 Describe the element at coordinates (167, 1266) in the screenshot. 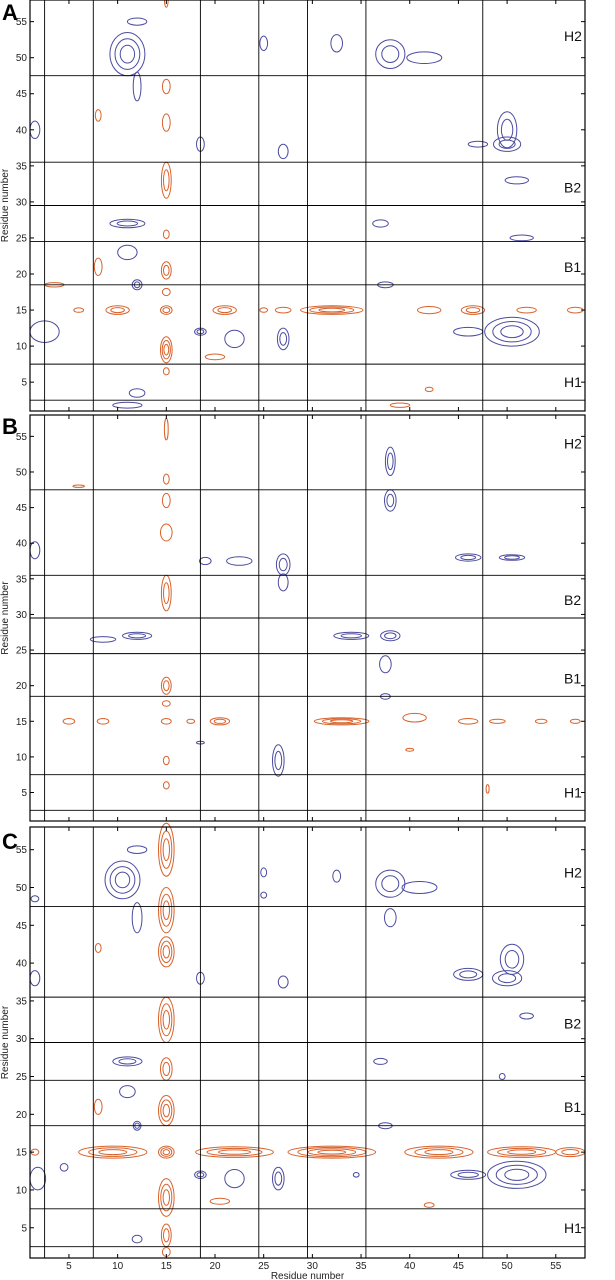

I see `x-tick-label: 15` at that location.